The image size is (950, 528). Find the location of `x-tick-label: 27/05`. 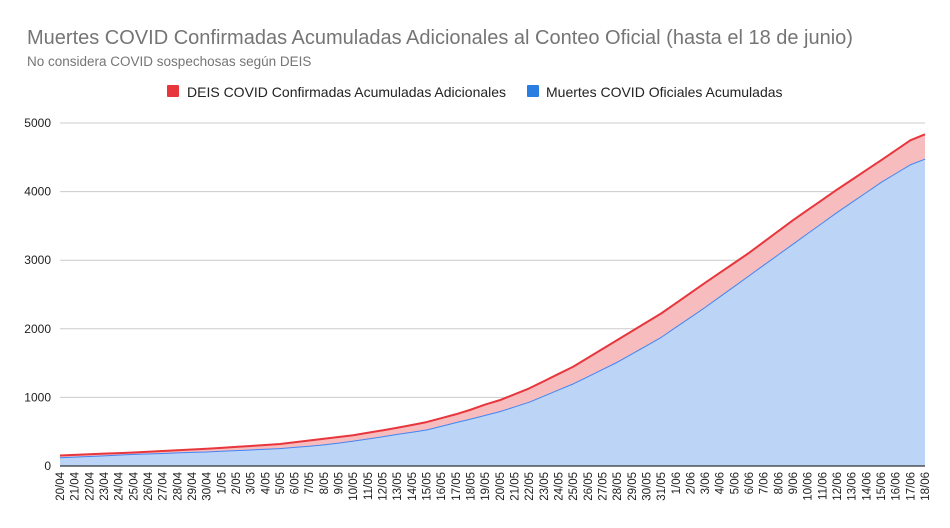

x-tick-label: 27/05 is located at coordinates (603, 486).